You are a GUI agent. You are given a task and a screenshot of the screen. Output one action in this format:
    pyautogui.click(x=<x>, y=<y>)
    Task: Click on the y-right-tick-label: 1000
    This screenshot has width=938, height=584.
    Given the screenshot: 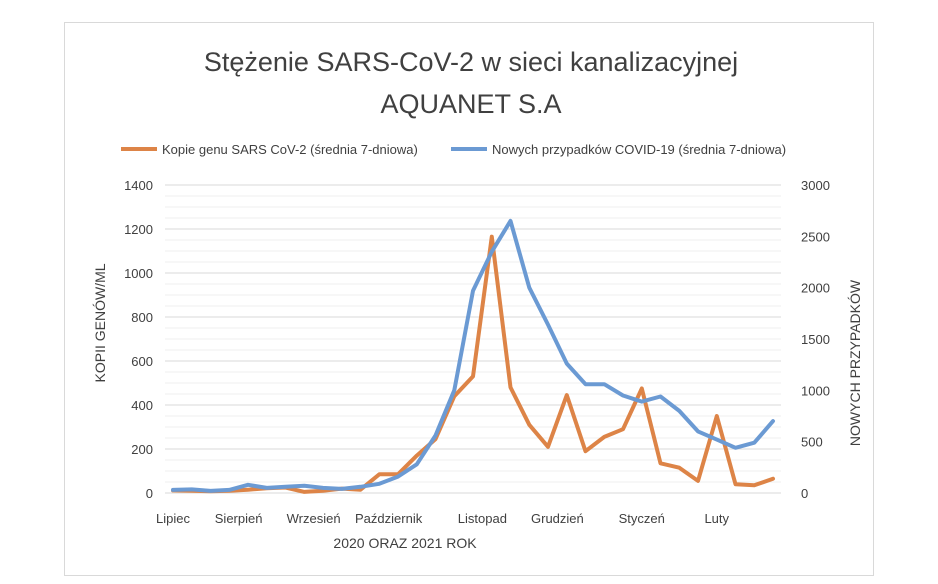 What is the action you would take?
    pyautogui.click(x=815, y=390)
    